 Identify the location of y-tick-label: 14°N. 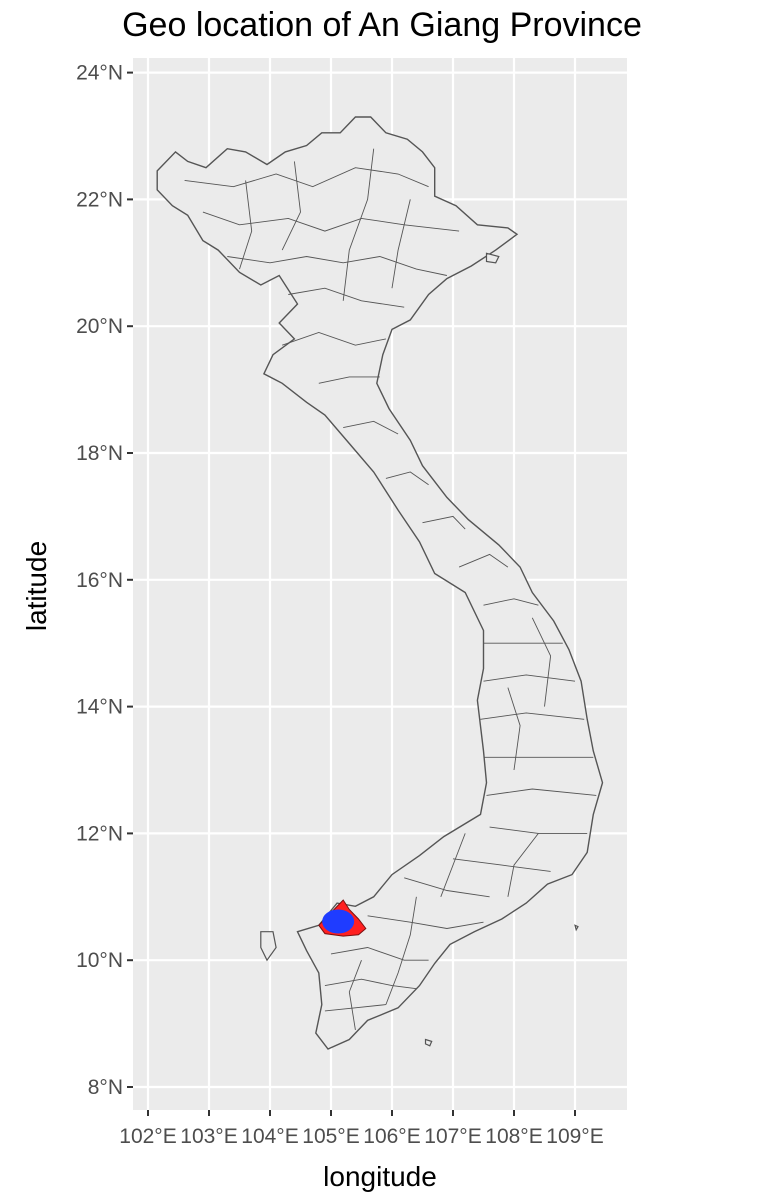
(99, 707).